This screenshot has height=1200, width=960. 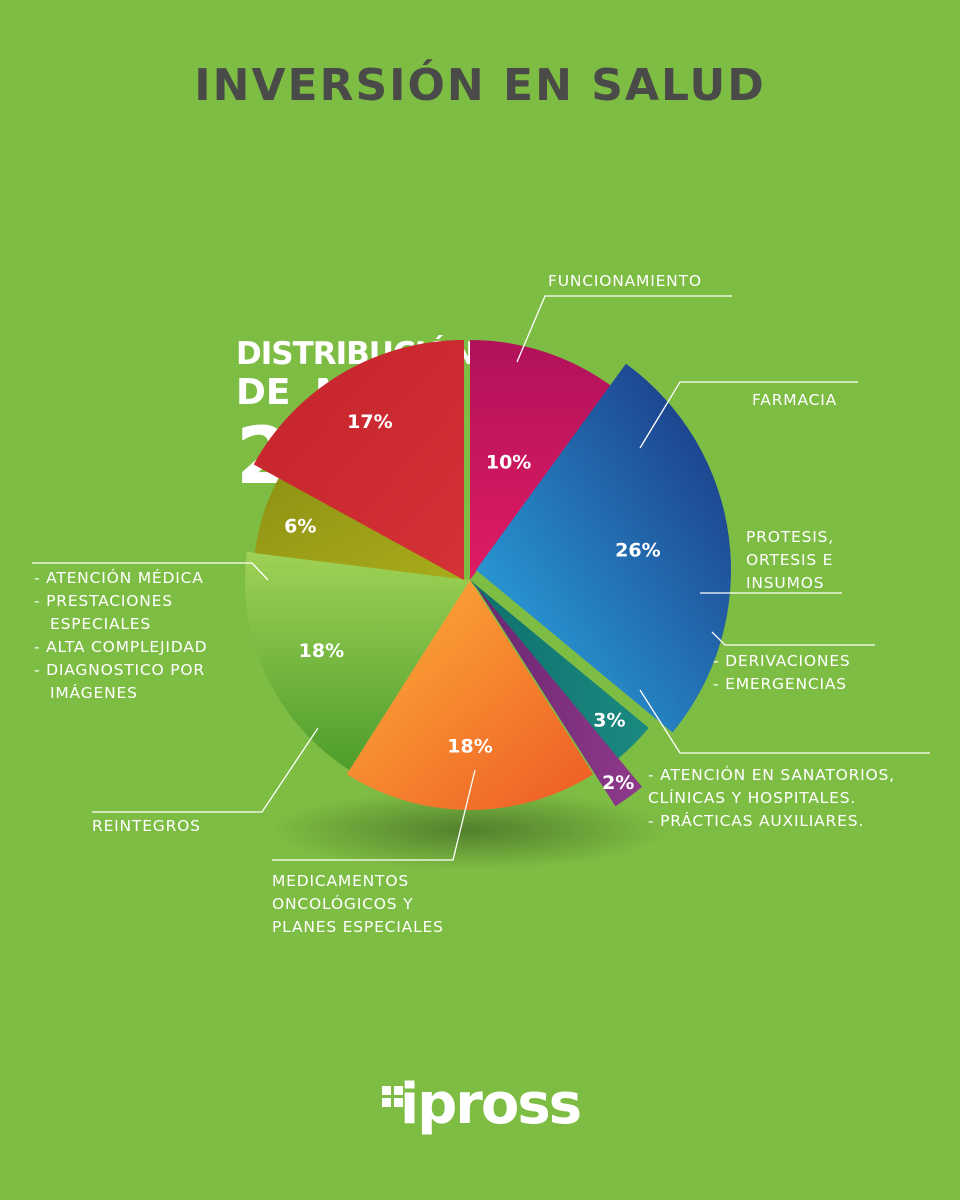 I want to click on label-line: PROTESIS,, so click(x=790, y=537).